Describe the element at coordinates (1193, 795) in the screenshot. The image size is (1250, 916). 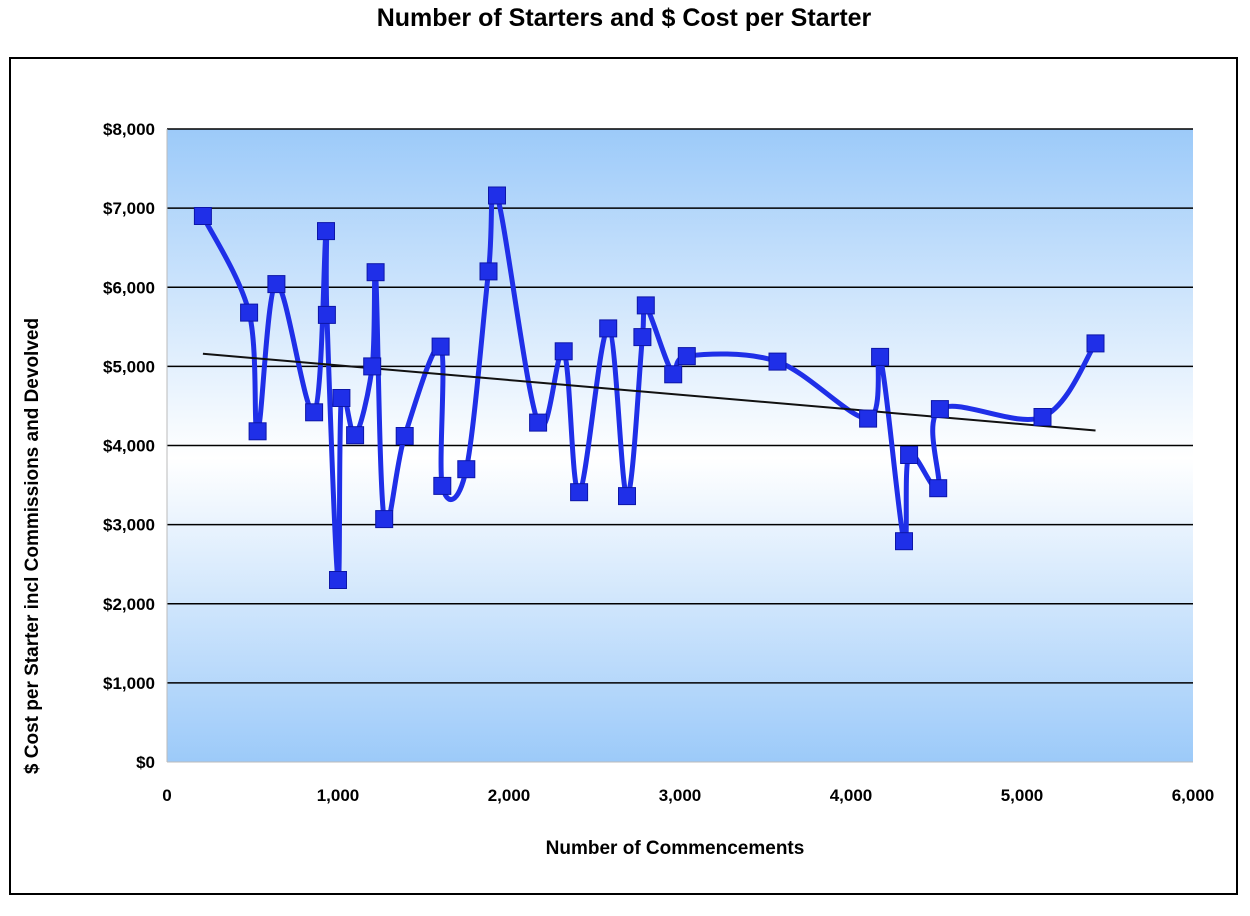
I see `x-tick-label: 6,000` at that location.